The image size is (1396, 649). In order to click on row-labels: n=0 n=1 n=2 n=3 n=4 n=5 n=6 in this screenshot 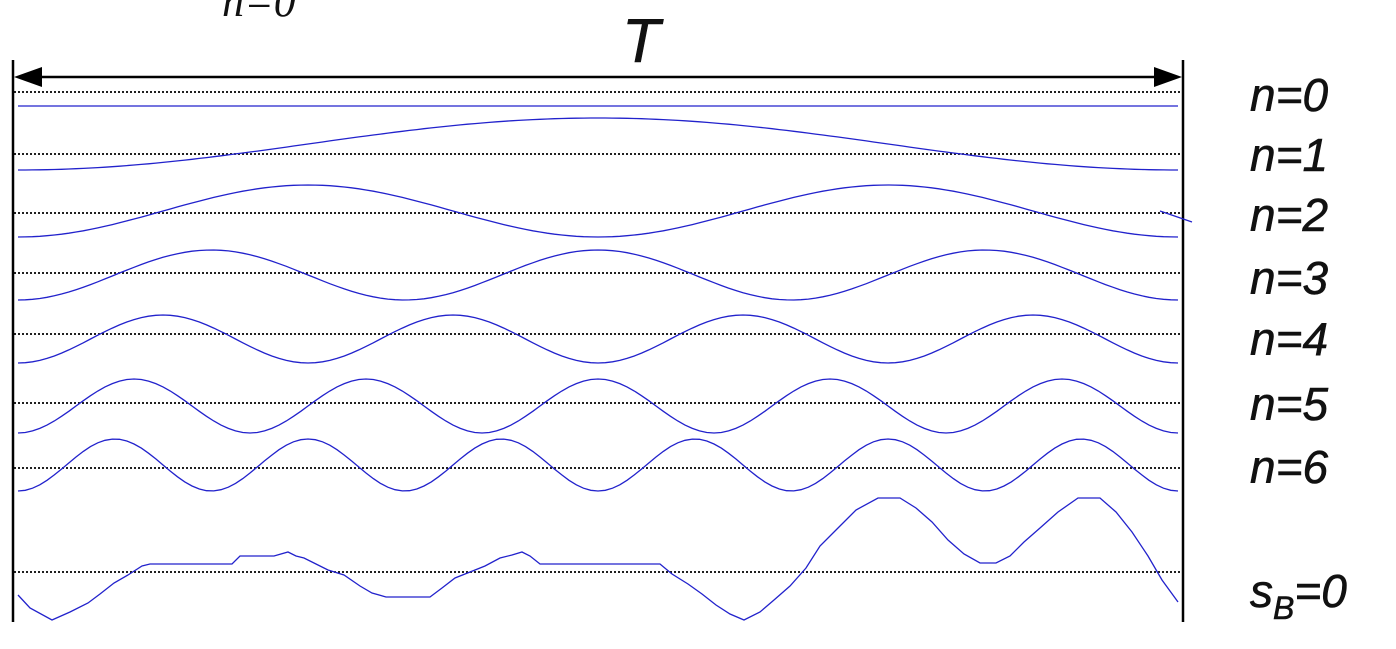, I will do `click(1289, 281)`.